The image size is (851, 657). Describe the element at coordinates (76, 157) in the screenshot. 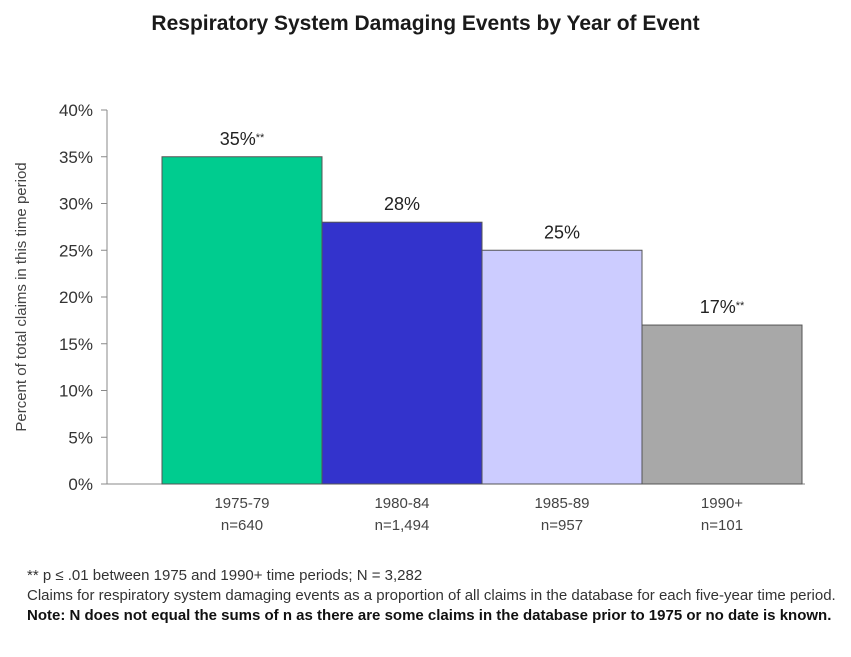

I see `y-tick-label: 35%` at that location.